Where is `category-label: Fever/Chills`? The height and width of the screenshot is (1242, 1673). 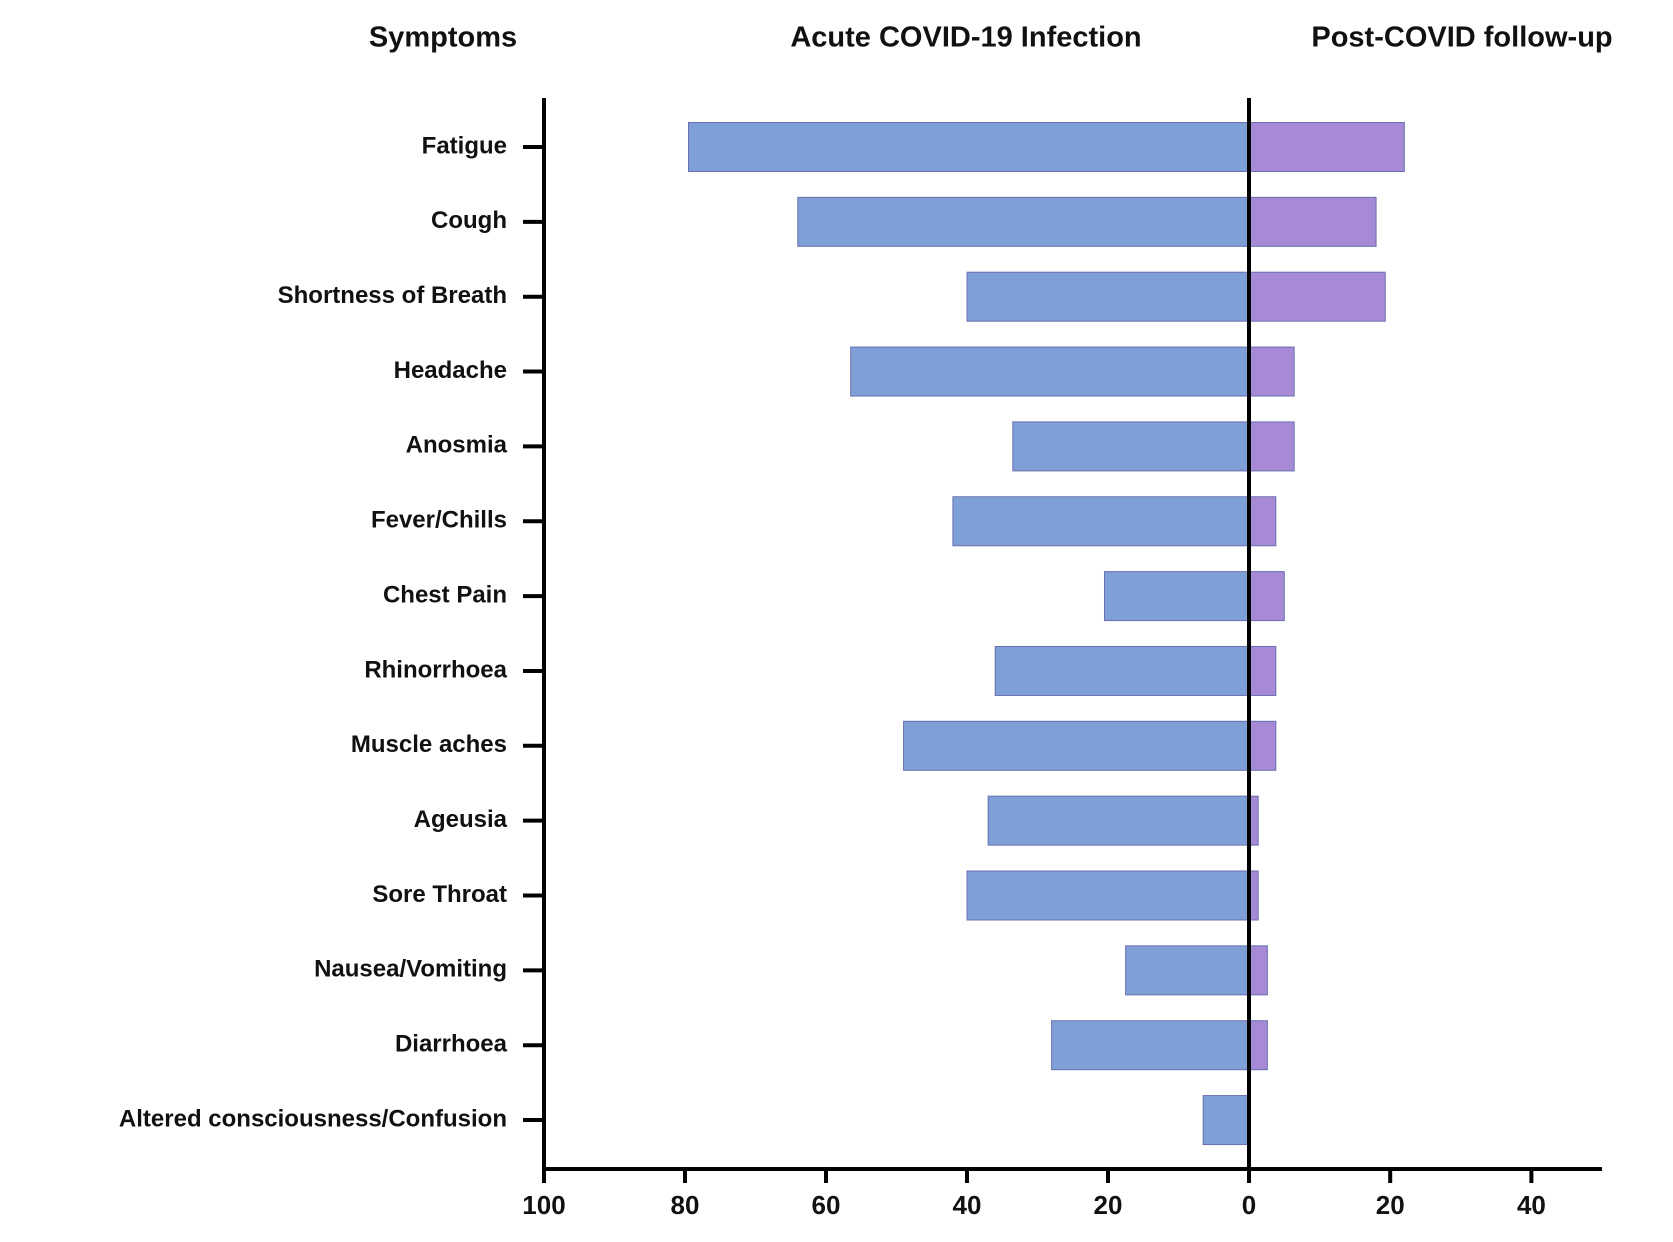
category-label: Fever/Chills is located at coordinates (439, 520).